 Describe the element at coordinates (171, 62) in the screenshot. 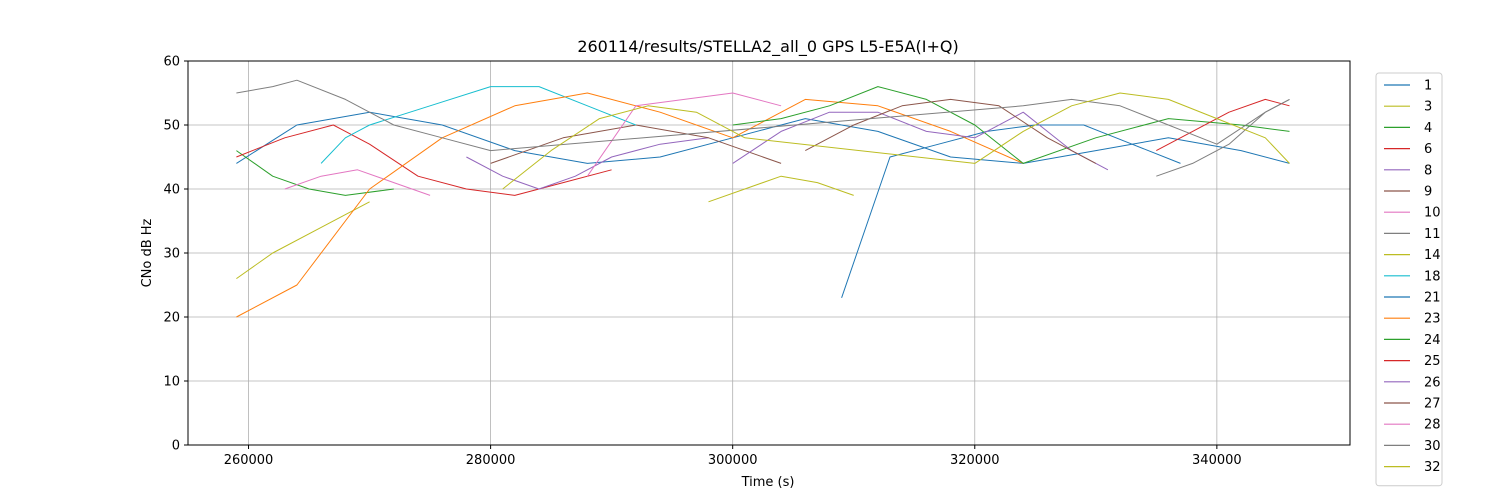

I see `y-tick-label: 60` at that location.